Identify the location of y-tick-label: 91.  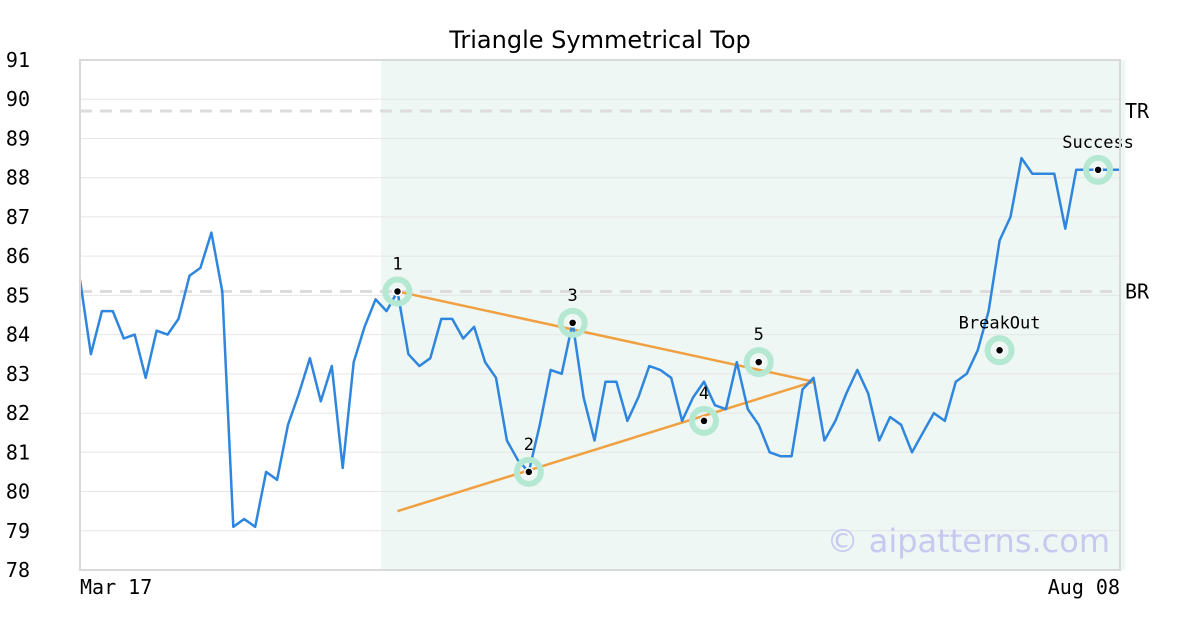
(18, 60).